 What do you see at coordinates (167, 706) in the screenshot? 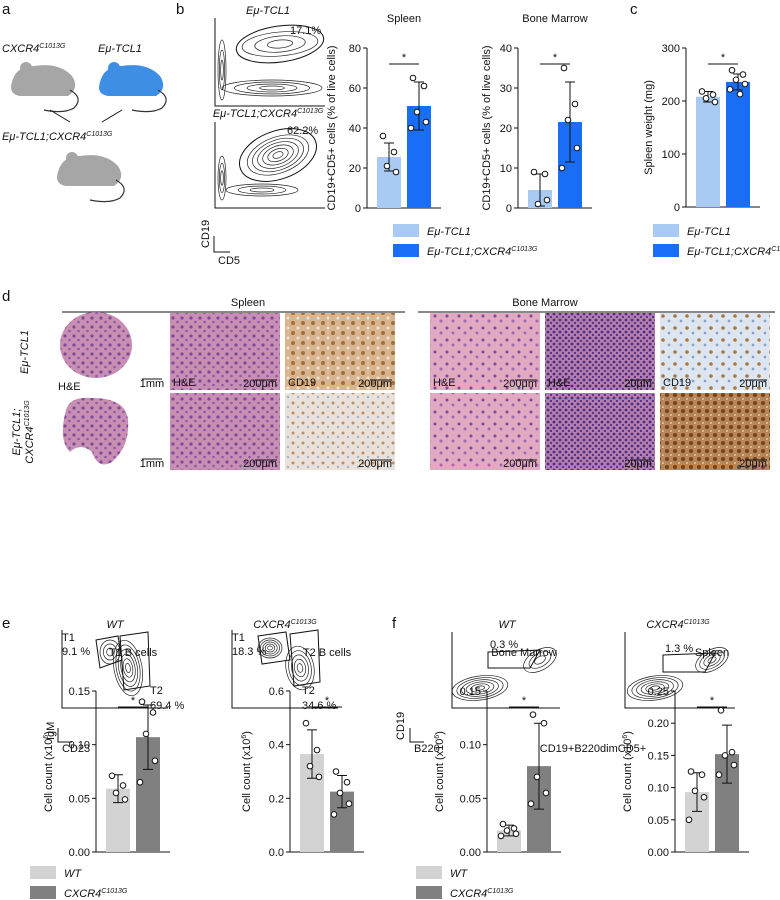
I see `gate-percent: 69.4 %` at bounding box center [167, 706].